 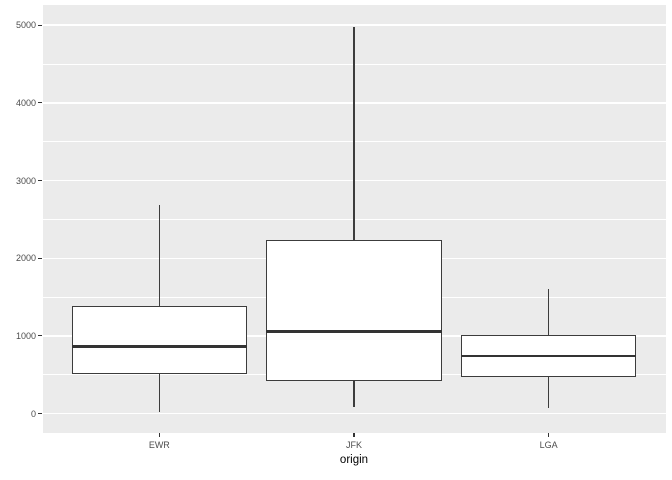 I want to click on x-axis-tick-label: LGA, so click(x=548, y=445).